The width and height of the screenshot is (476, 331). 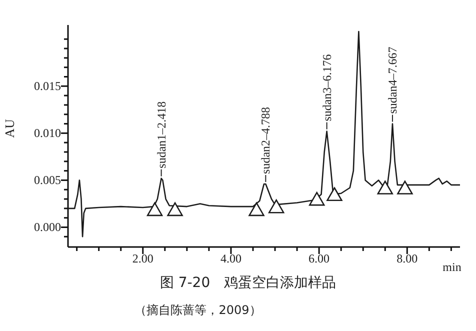 I want to click on text: （摘自陈蔷等，2009）, so click(x=198, y=310).